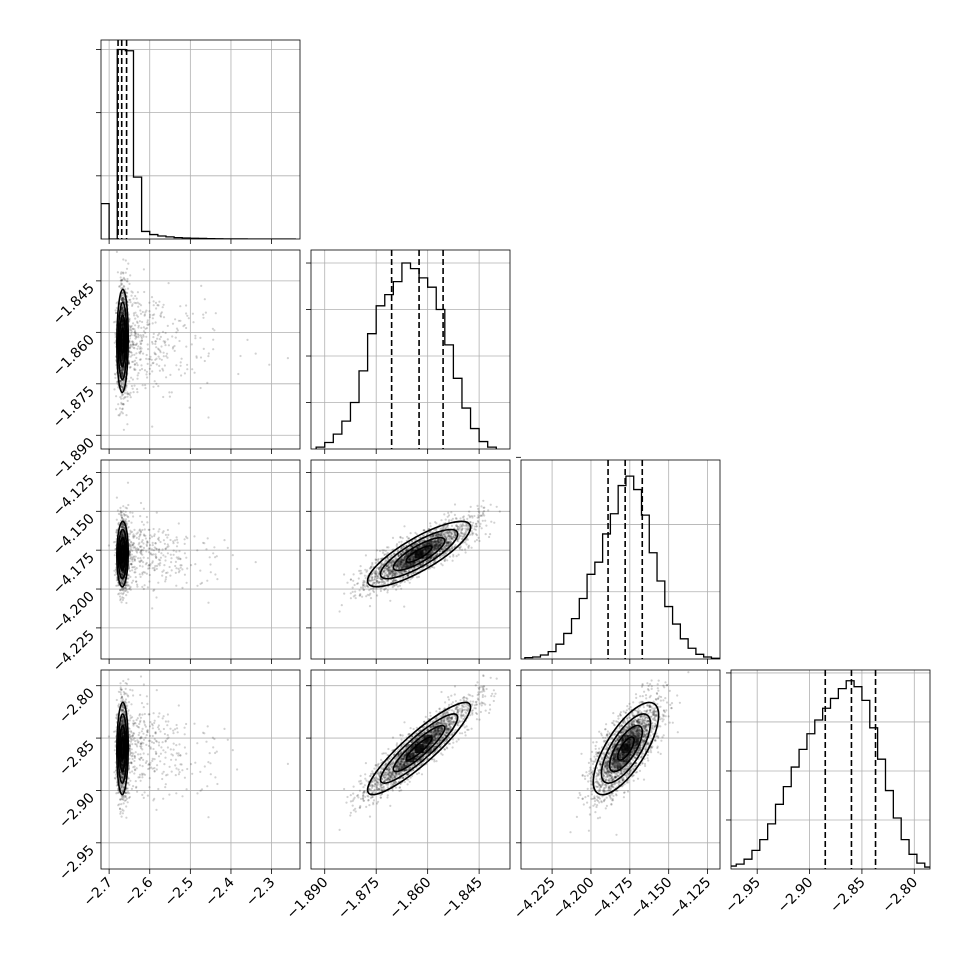 Image resolution: width=970 pixels, height=970 pixels. Describe the element at coordinates (123, 334) in the screenshot. I see `density-cell` at that location.